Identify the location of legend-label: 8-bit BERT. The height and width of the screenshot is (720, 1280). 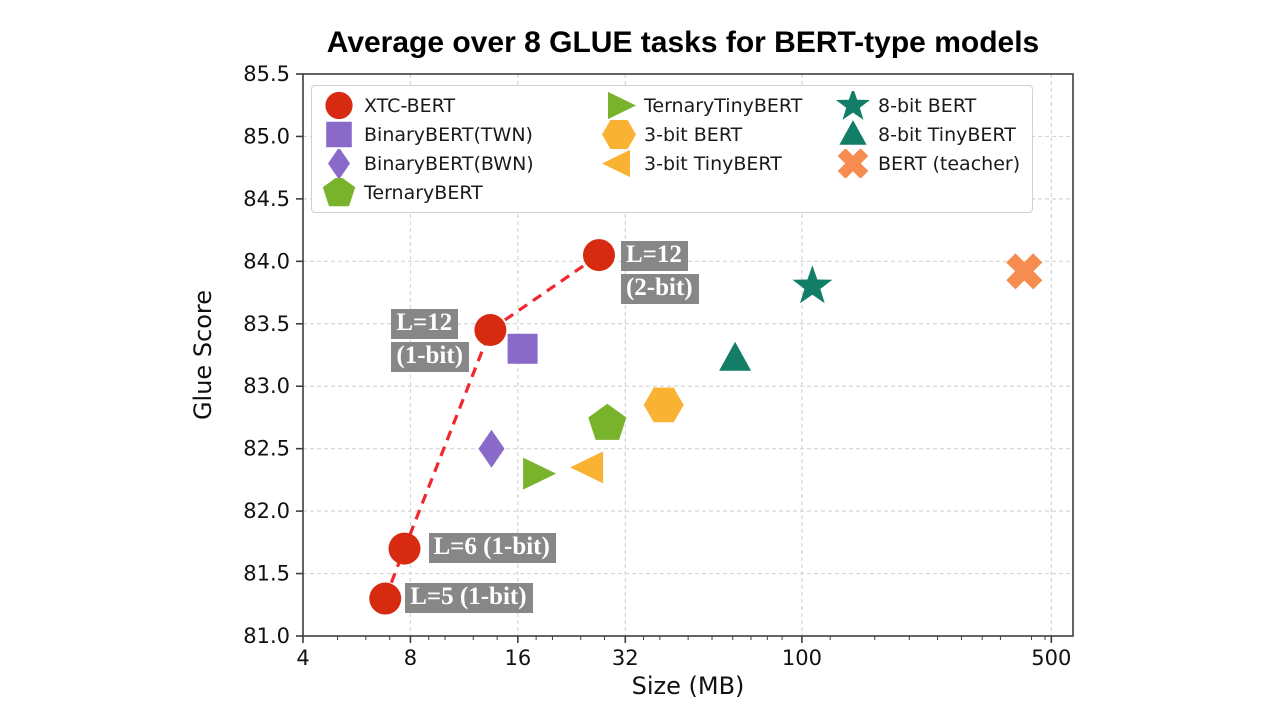
(927, 105).